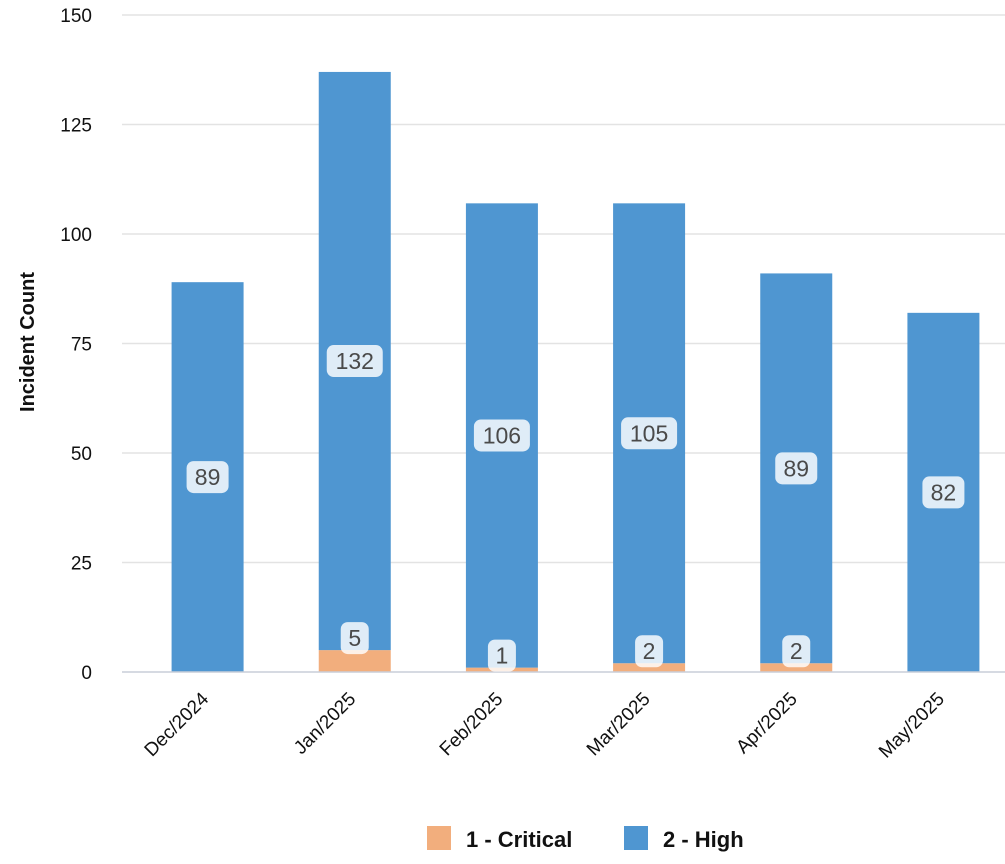 The width and height of the screenshot is (1005, 864). I want to click on legend-item-high: 2 - High, so click(684, 839).